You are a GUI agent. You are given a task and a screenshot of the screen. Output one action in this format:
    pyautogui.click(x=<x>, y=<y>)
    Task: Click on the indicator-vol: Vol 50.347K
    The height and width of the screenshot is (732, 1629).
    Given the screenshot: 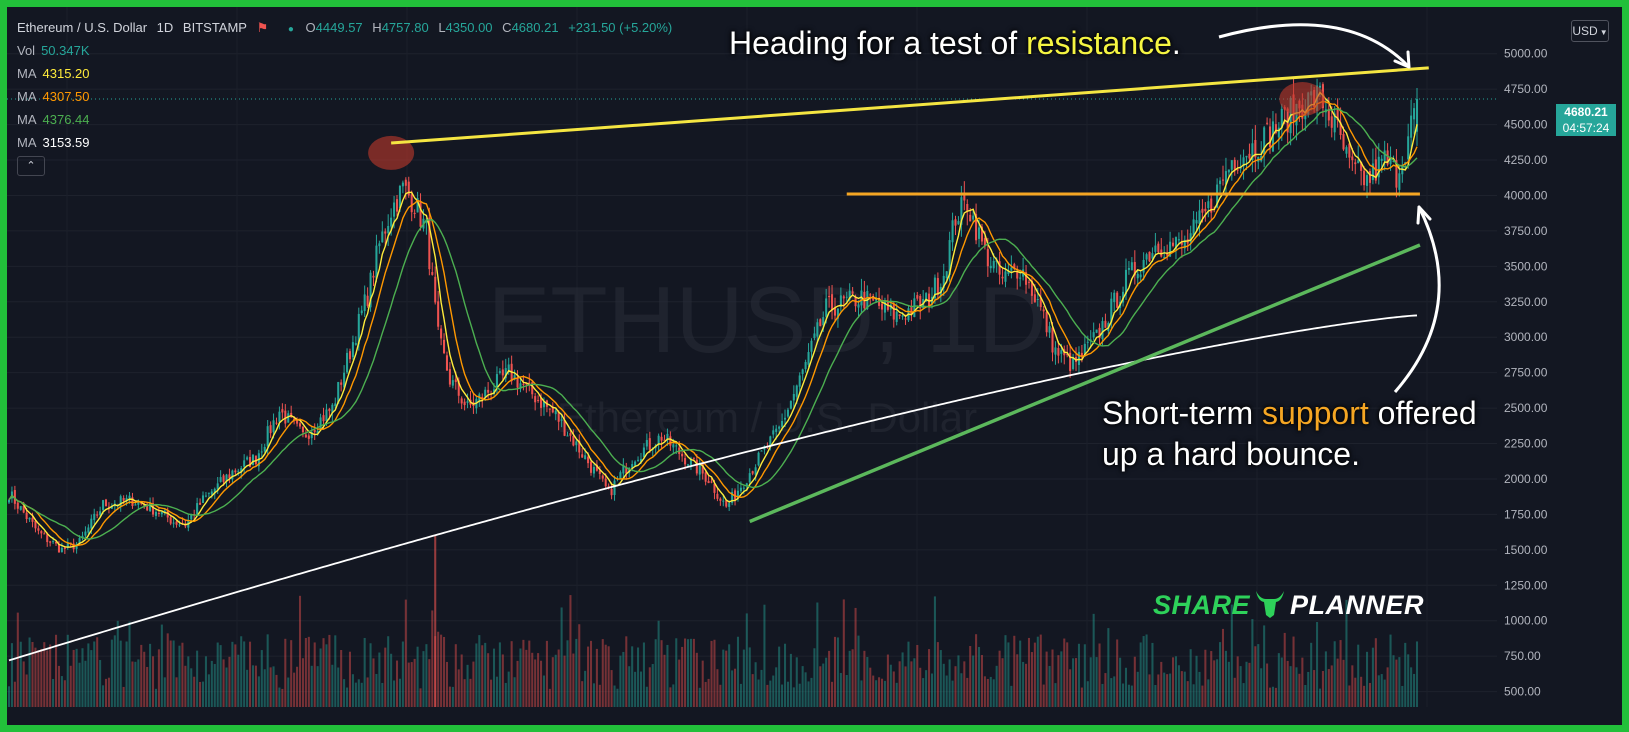 What is the action you would take?
    pyautogui.click(x=347, y=50)
    